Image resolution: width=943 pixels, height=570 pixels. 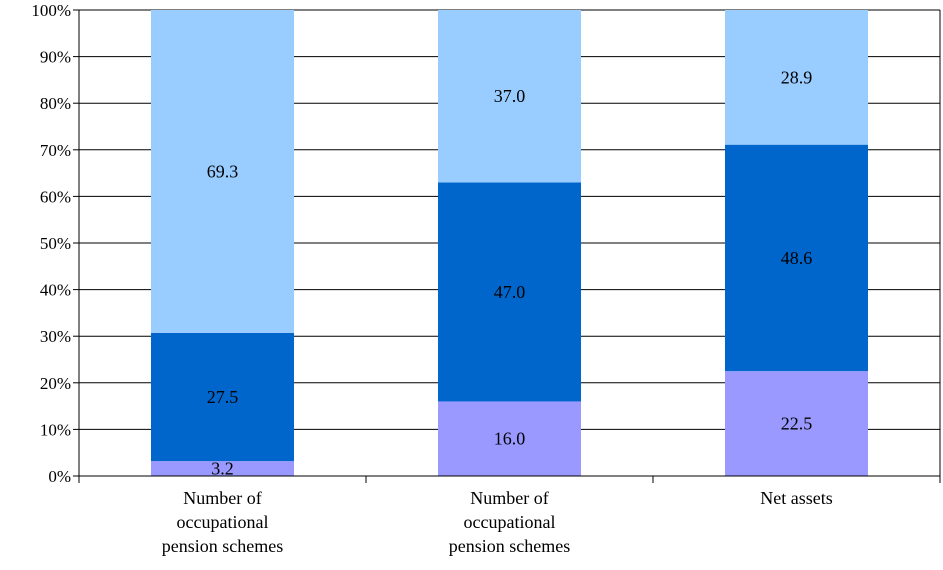 What do you see at coordinates (55, 383) in the screenshot?
I see `y-tick-label: 20%` at bounding box center [55, 383].